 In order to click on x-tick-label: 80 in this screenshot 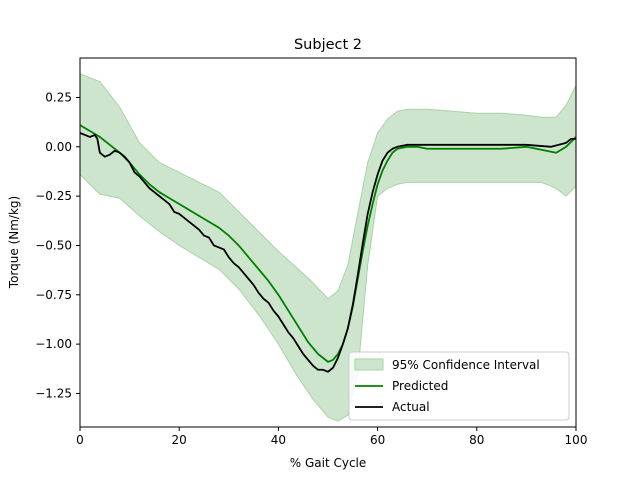, I will do `click(476, 440)`.